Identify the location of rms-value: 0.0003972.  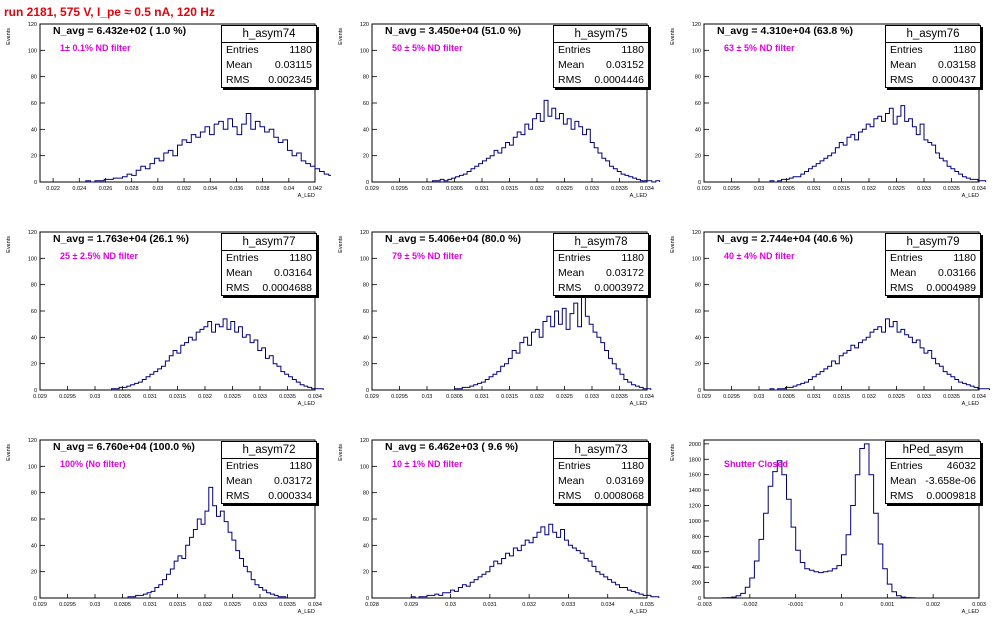
(619, 288).